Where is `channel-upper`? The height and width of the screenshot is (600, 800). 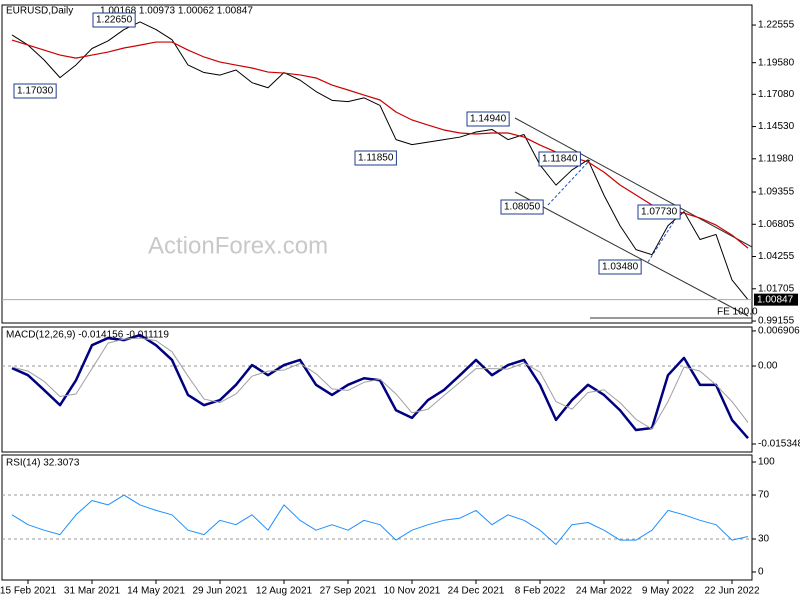 channel-upper is located at coordinates (633, 182).